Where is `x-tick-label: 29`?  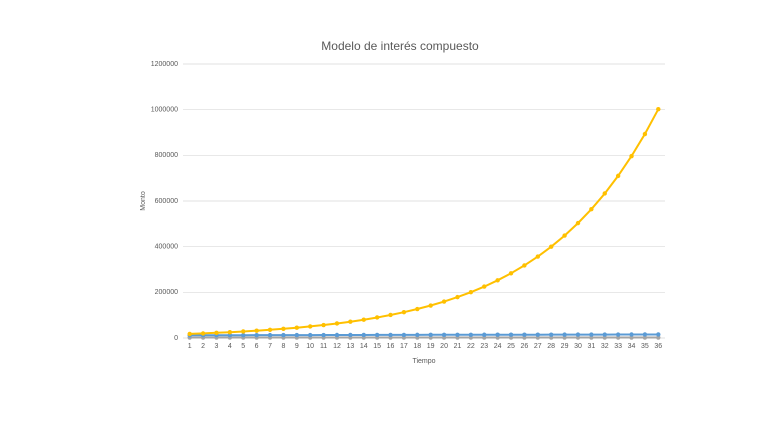
x-tick-label: 29 is located at coordinates (565, 346).